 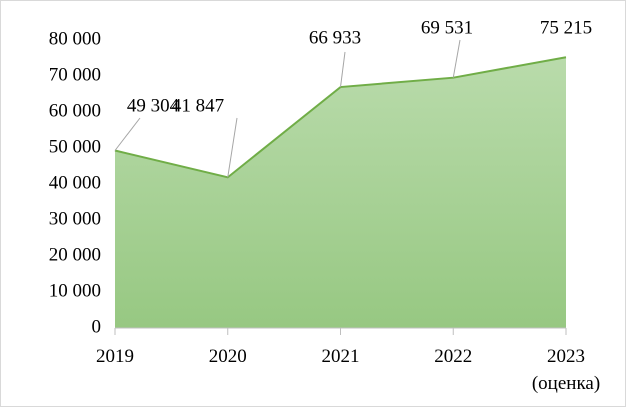 I want to click on y-tick-label: 60 000, so click(x=75, y=110).